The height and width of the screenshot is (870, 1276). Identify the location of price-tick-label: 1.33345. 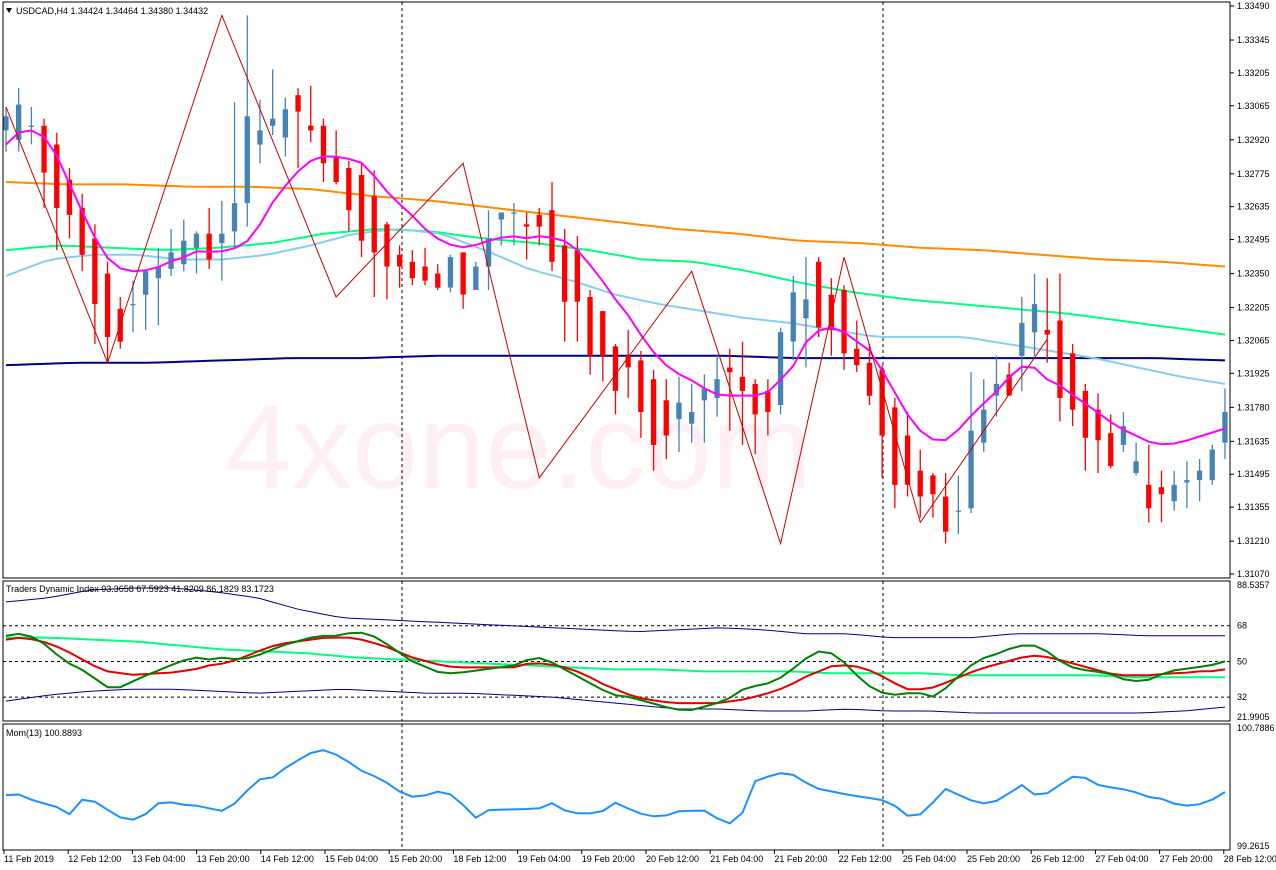
(1253, 40).